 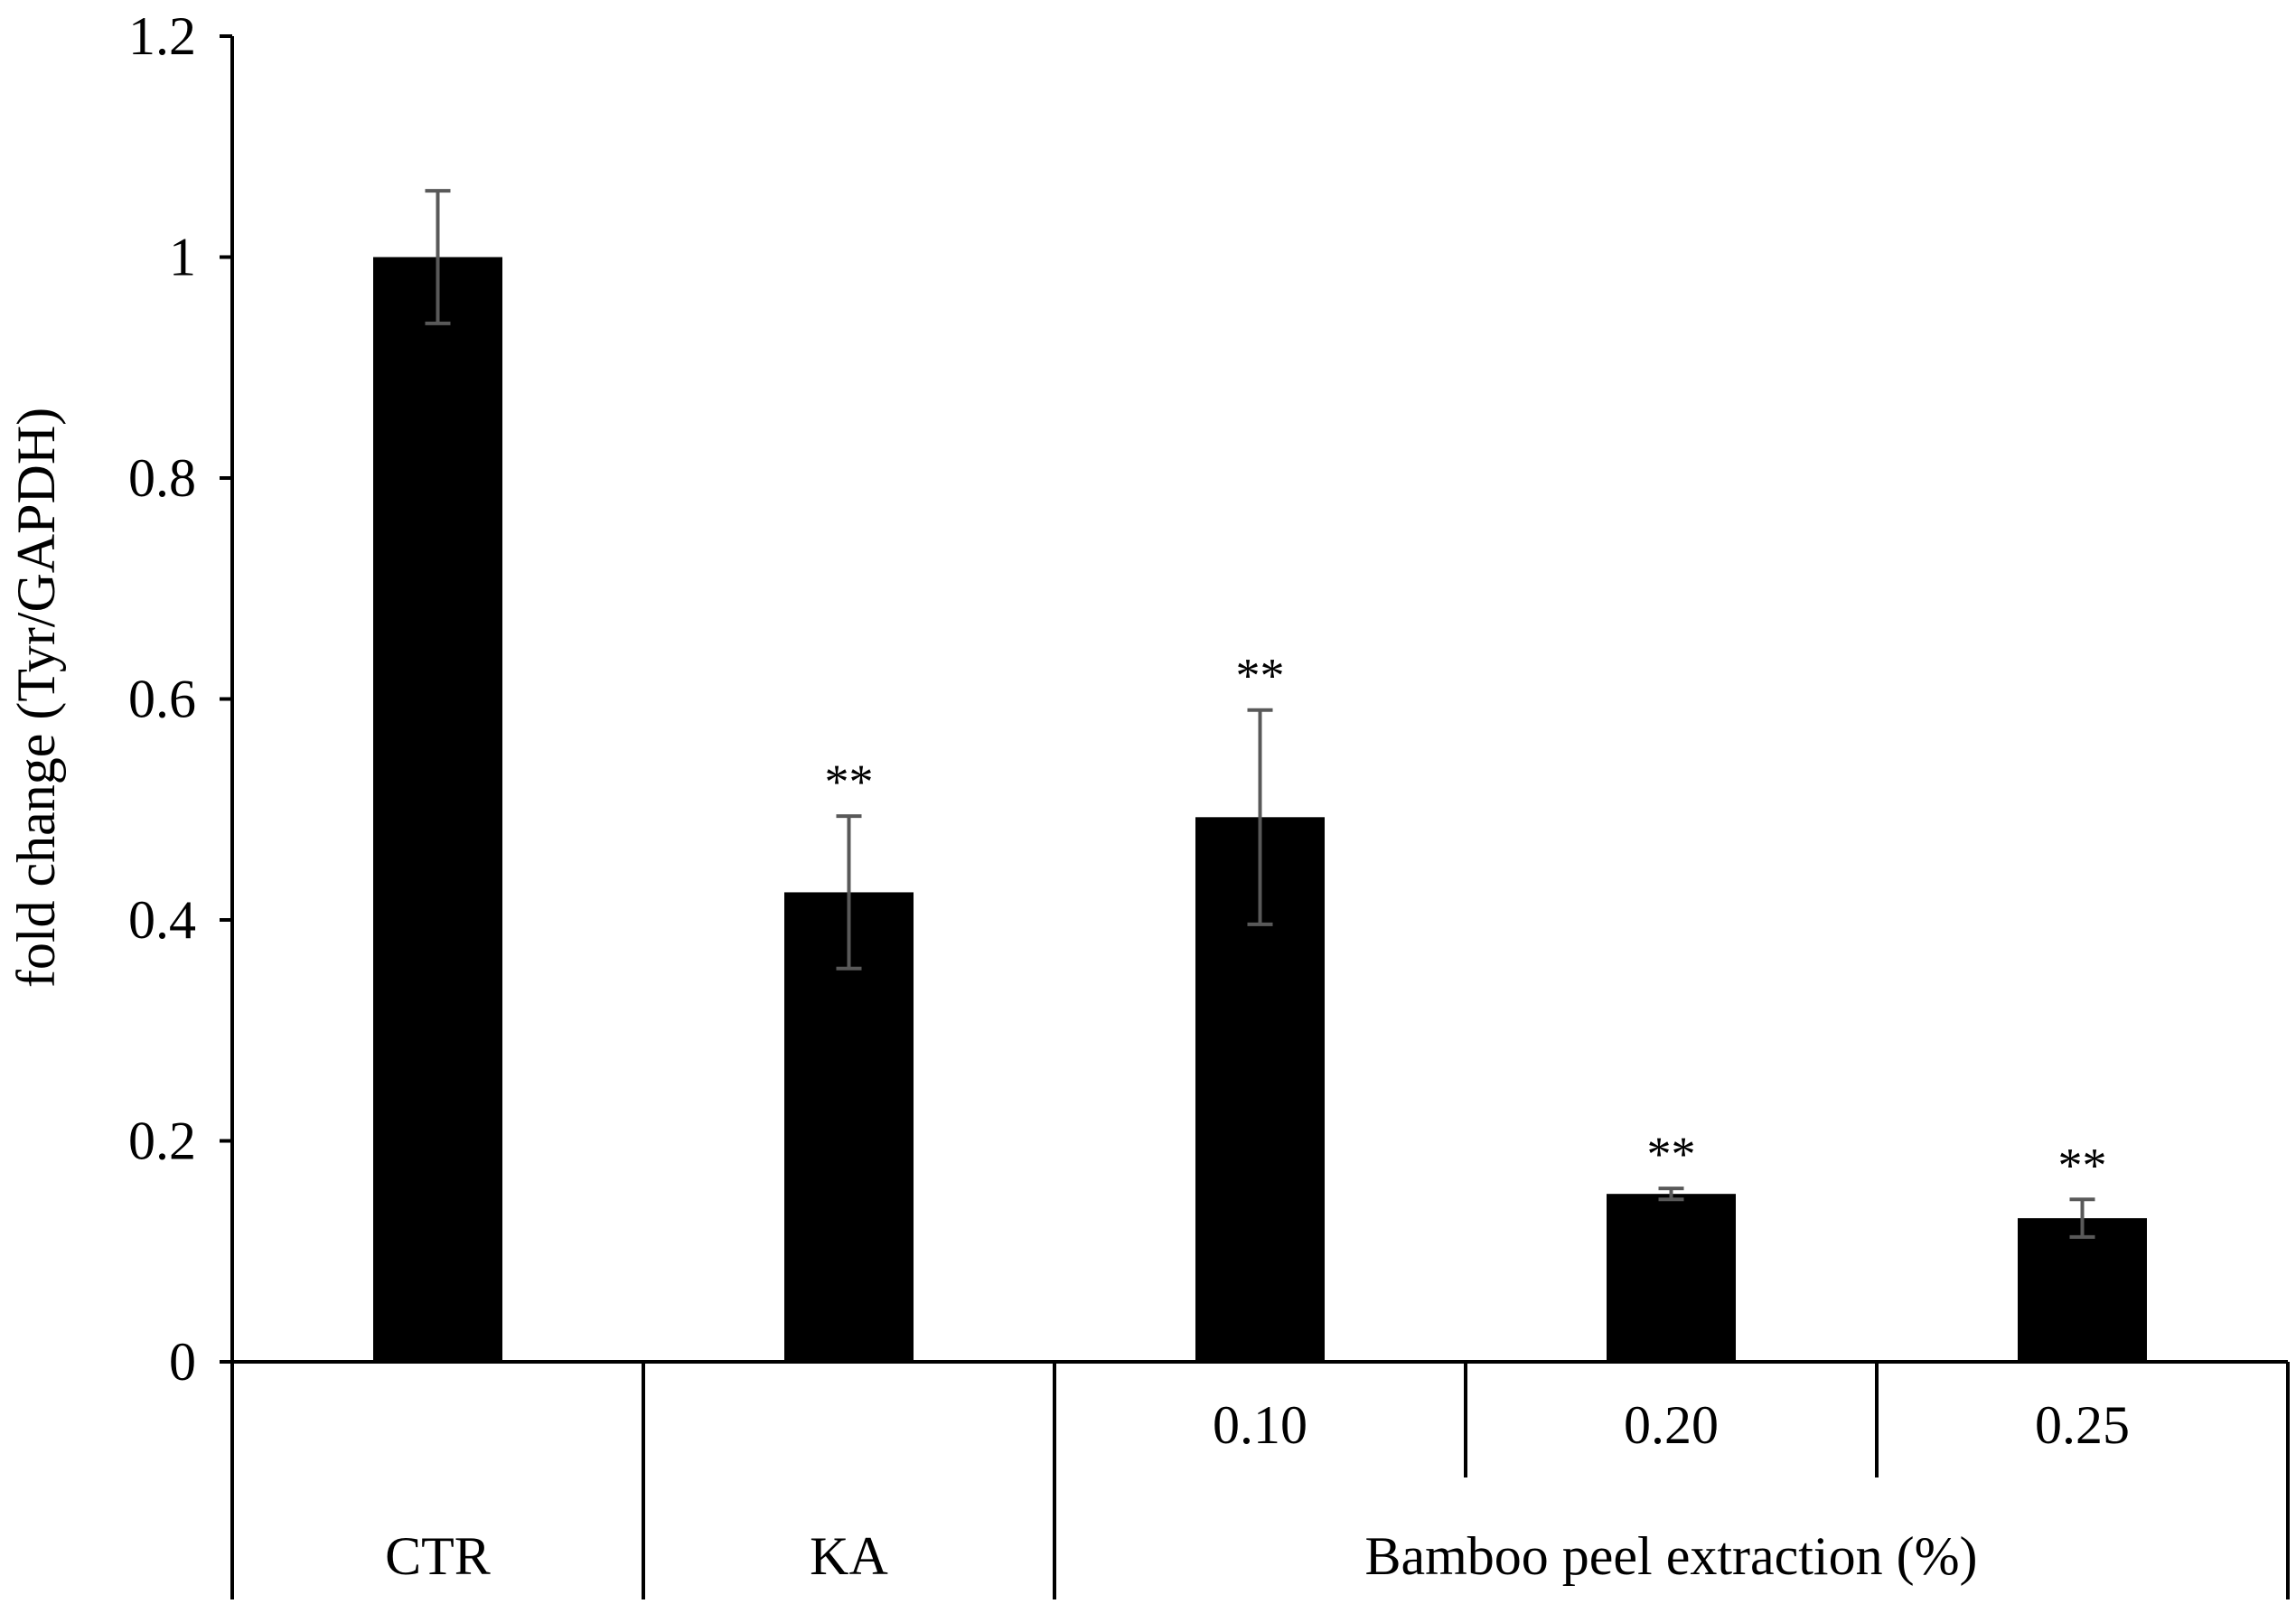 I want to click on x-tick-label: 0.10, so click(x=1260, y=1425).